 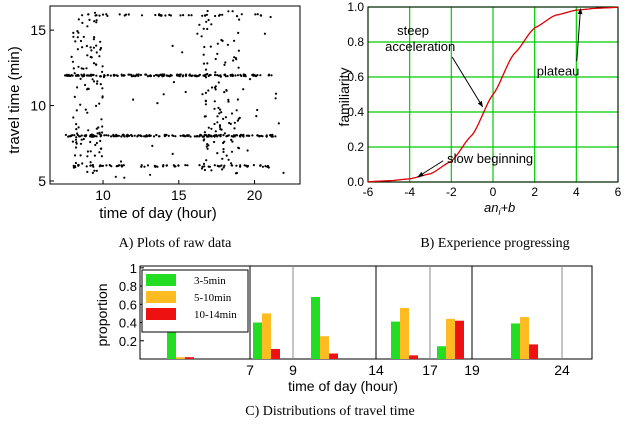 What do you see at coordinates (14, 100) in the screenshot?
I see `panel-a-ylabel: travel time (min)` at bounding box center [14, 100].